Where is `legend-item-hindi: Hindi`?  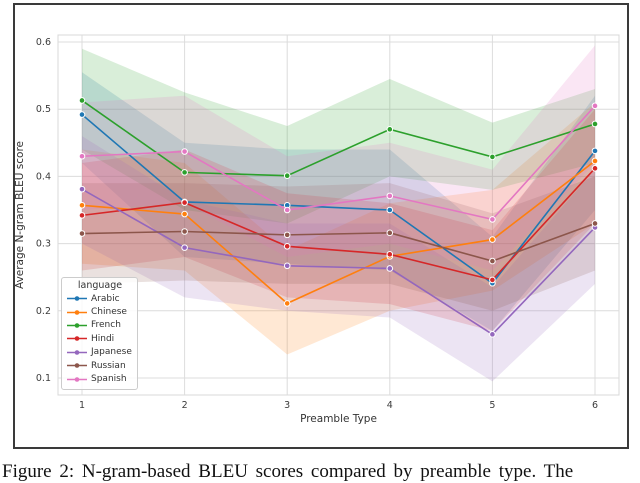 legend-item-hindi: Hindi is located at coordinates (100, 338).